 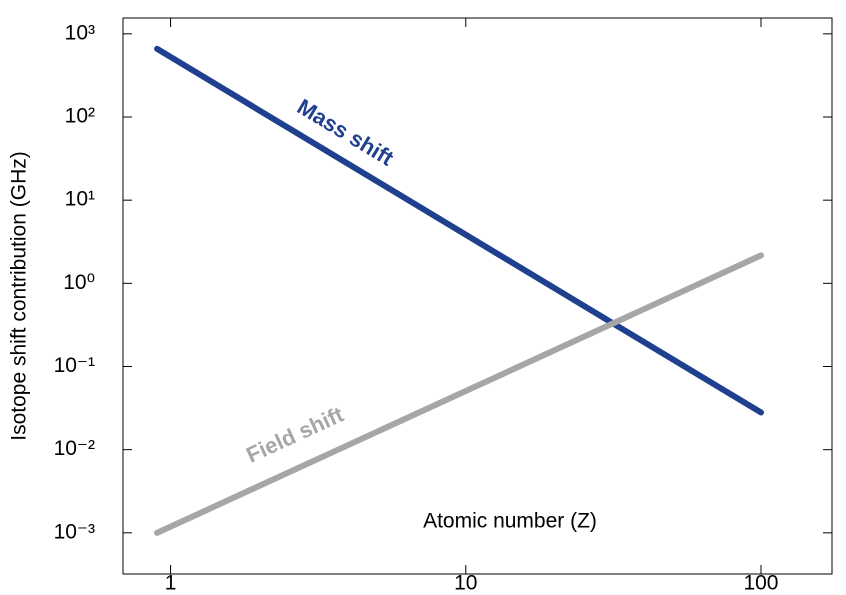 I want to click on x-tick-label: 1, so click(x=171, y=583).